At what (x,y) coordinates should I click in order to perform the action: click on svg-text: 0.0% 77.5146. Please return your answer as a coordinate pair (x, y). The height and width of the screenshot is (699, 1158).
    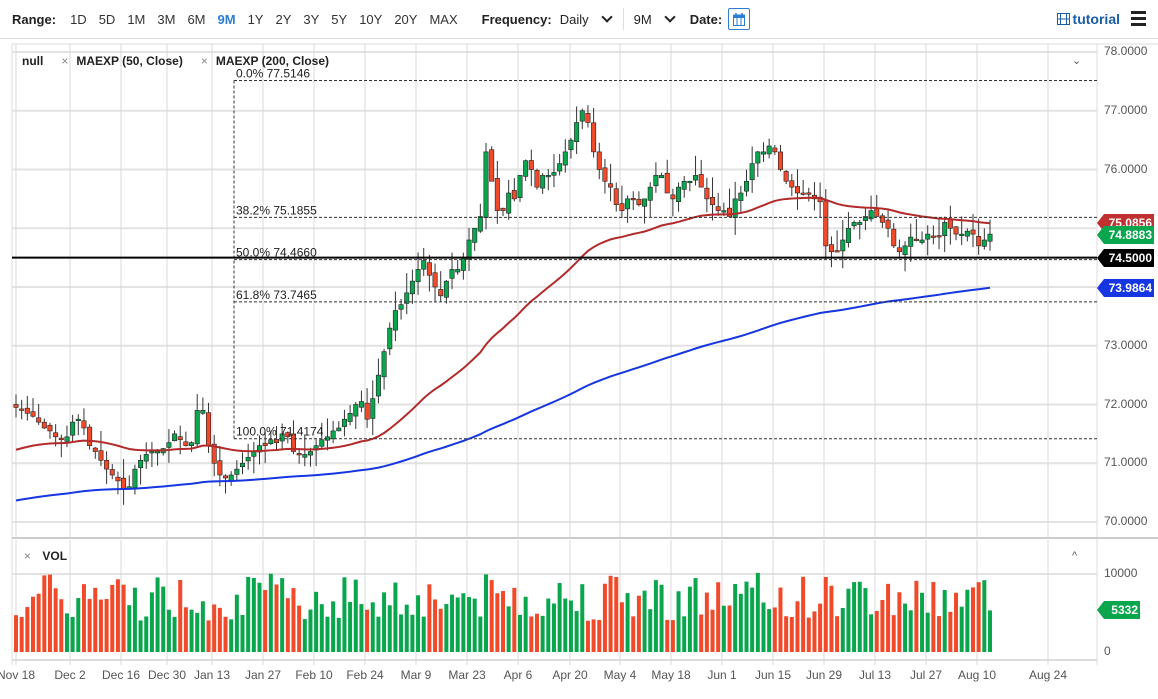
    Looking at the image, I should click on (273, 74).